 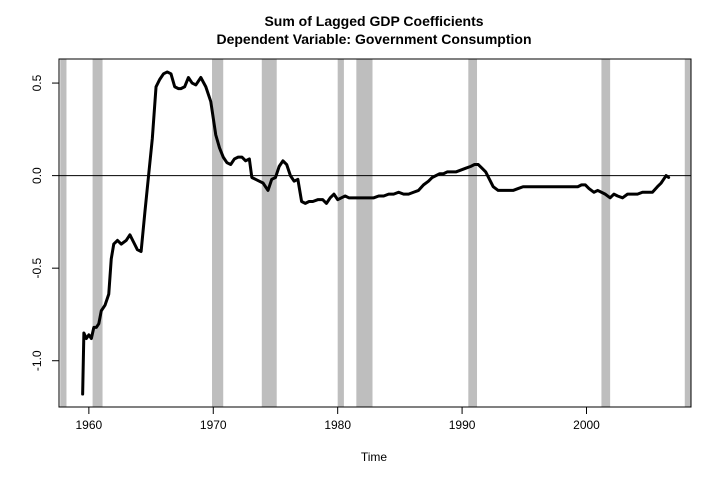 What do you see at coordinates (213, 425) in the screenshot?
I see `x-tick-label: 1970` at bounding box center [213, 425].